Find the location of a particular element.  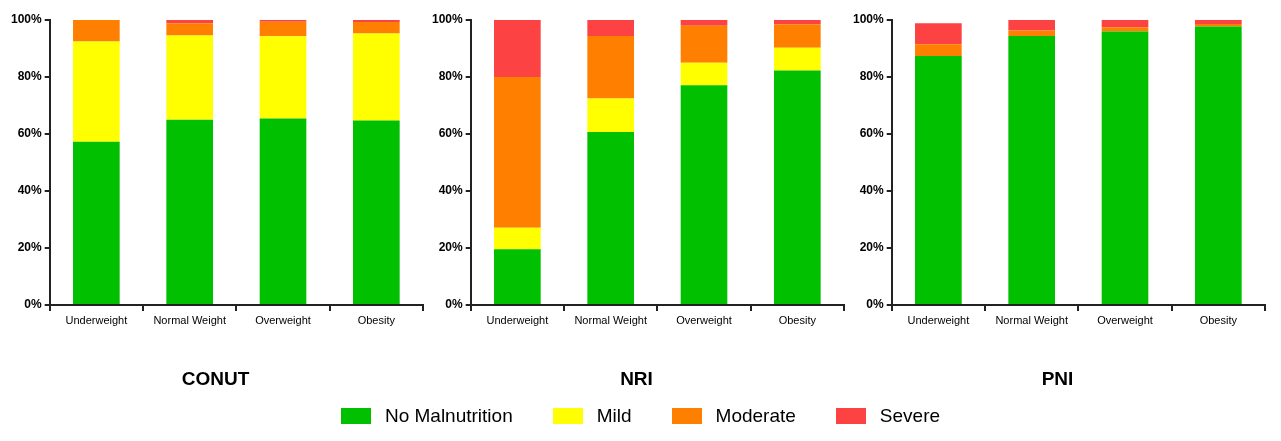

text: CONUT is located at coordinates (215, 378).